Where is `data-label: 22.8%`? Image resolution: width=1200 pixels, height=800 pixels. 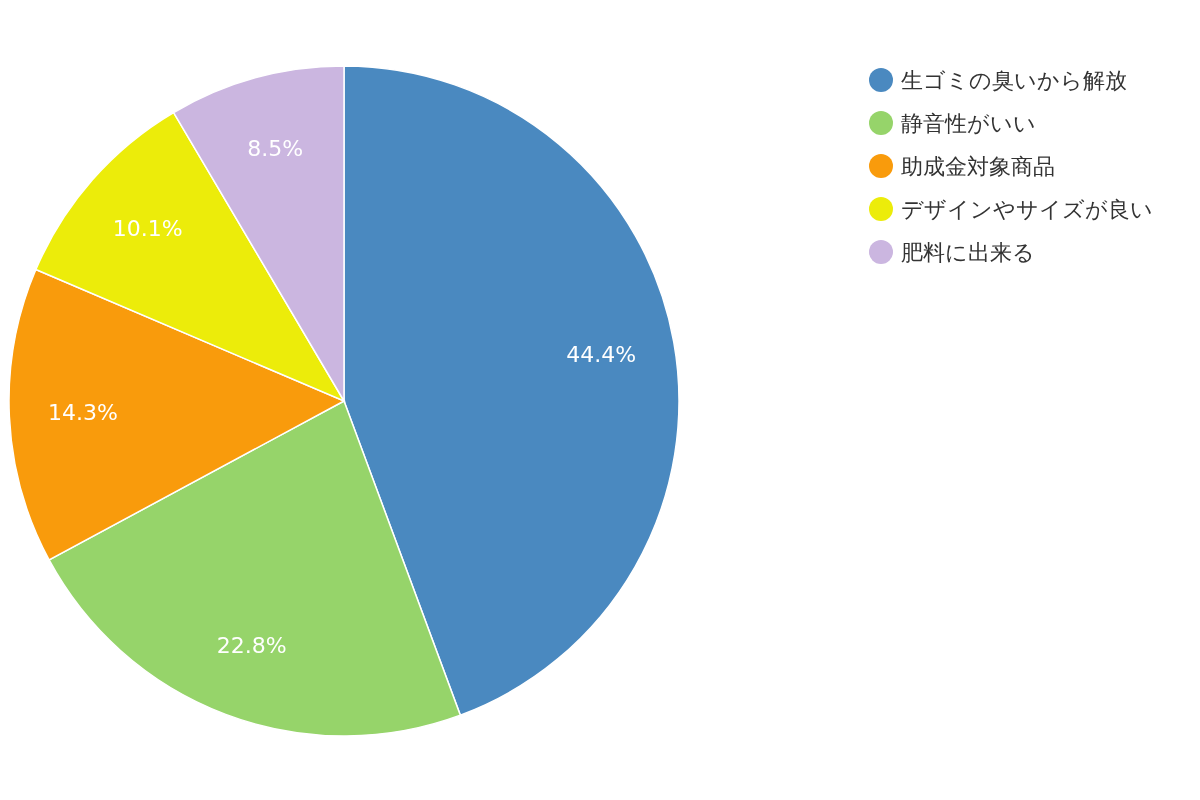
data-label: 22.8% is located at coordinates (251, 645).